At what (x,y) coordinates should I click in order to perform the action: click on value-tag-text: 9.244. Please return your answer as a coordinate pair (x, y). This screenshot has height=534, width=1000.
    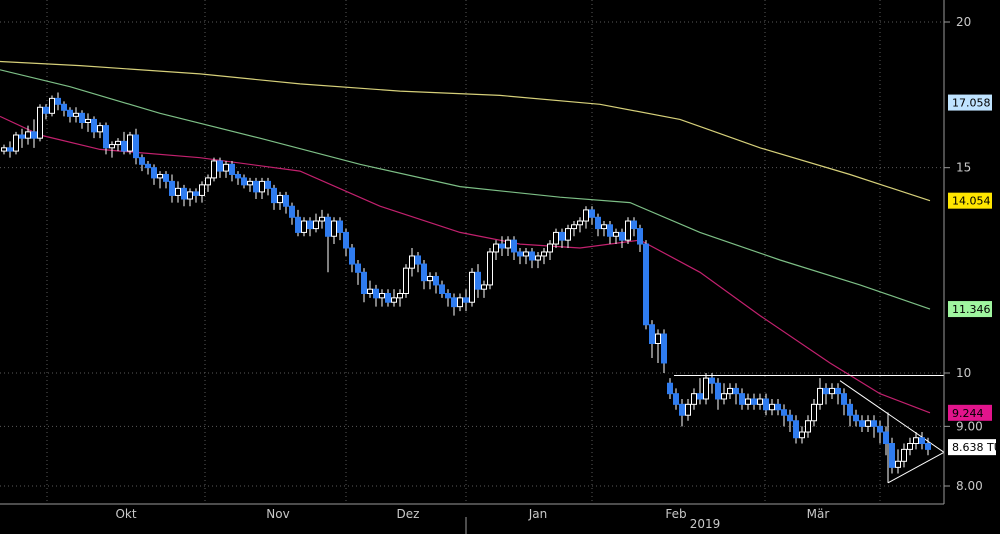
    Looking at the image, I should click on (968, 413).